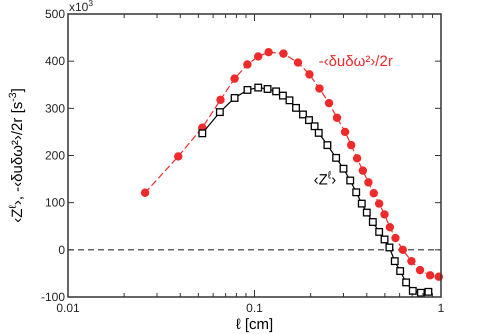 The width and height of the screenshot is (485, 334). What do you see at coordinates (255, 324) in the screenshot?
I see `x-axis-title: ℓ [cm]` at bounding box center [255, 324].